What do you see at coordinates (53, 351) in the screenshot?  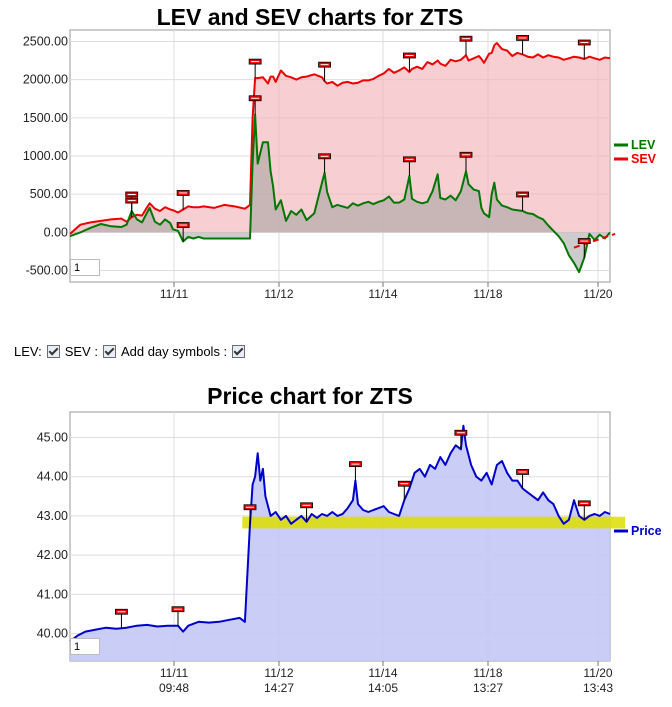 I see `lev-checkbox` at bounding box center [53, 351].